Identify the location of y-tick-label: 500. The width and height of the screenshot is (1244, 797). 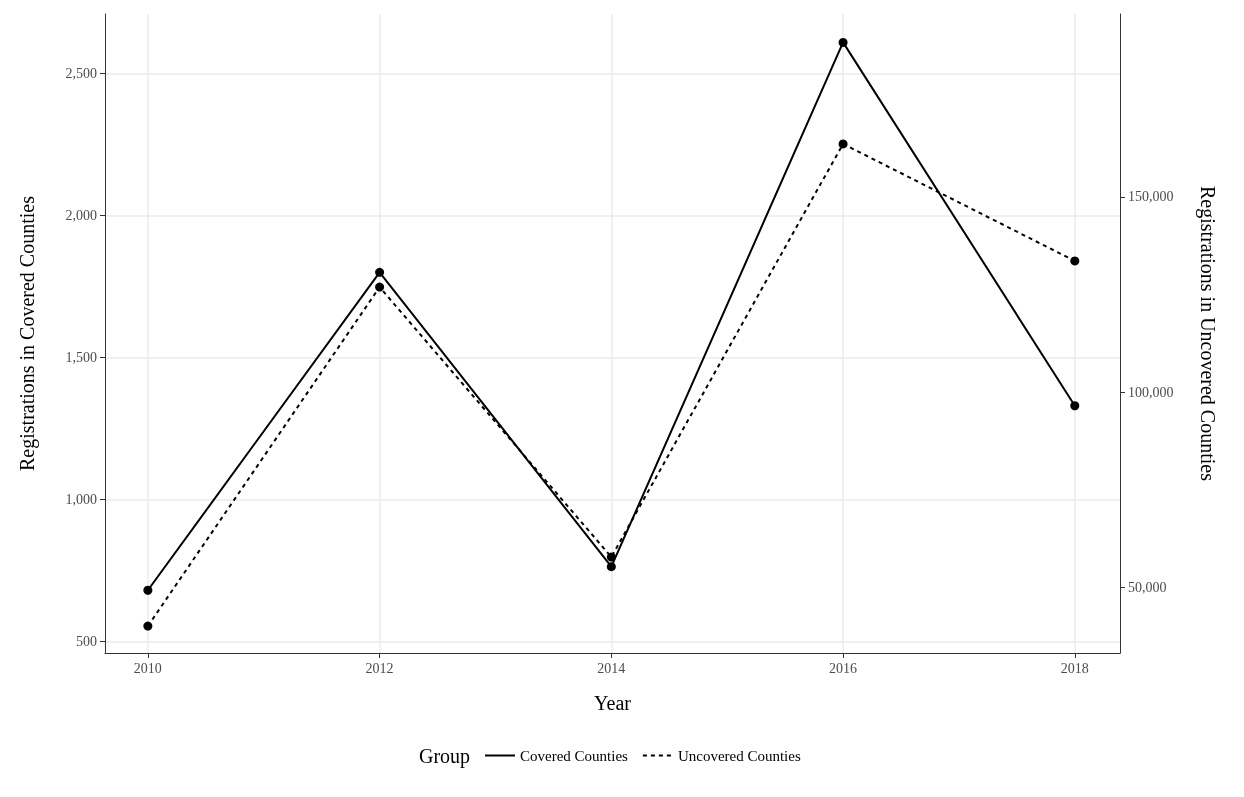
(86, 641).